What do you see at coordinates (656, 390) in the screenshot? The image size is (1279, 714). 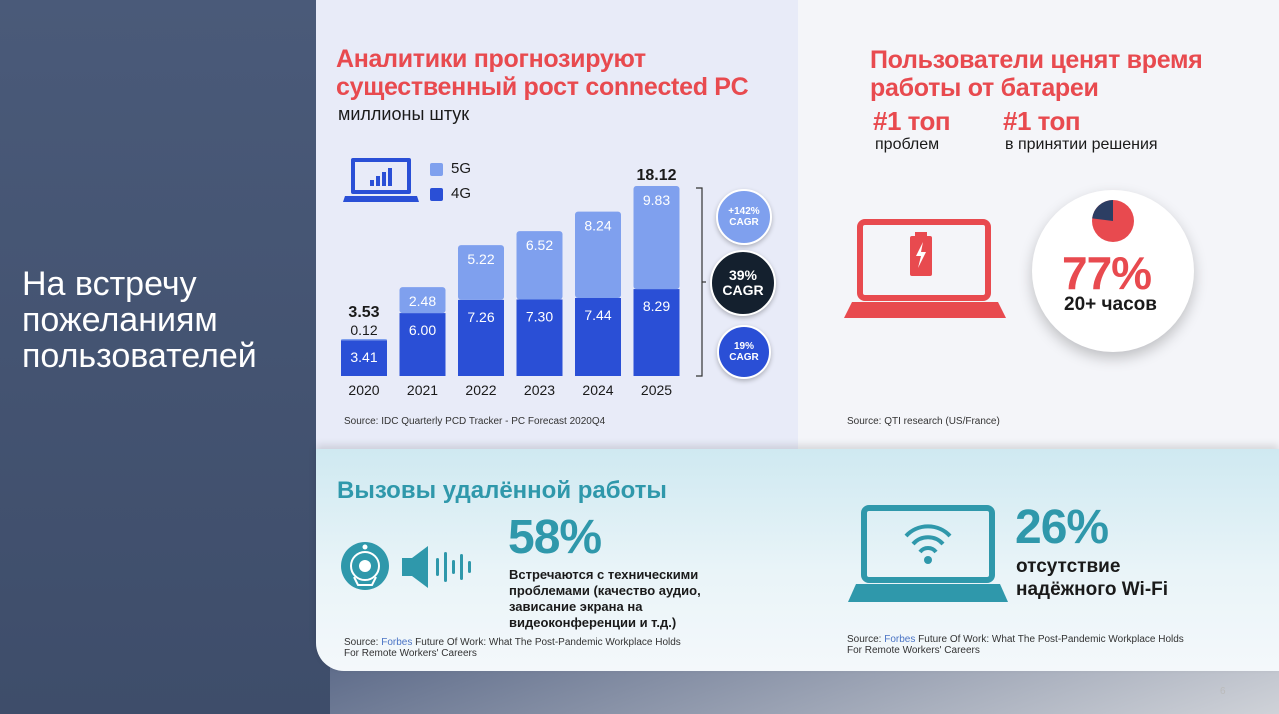 I see `xtick-2025: 2025` at bounding box center [656, 390].